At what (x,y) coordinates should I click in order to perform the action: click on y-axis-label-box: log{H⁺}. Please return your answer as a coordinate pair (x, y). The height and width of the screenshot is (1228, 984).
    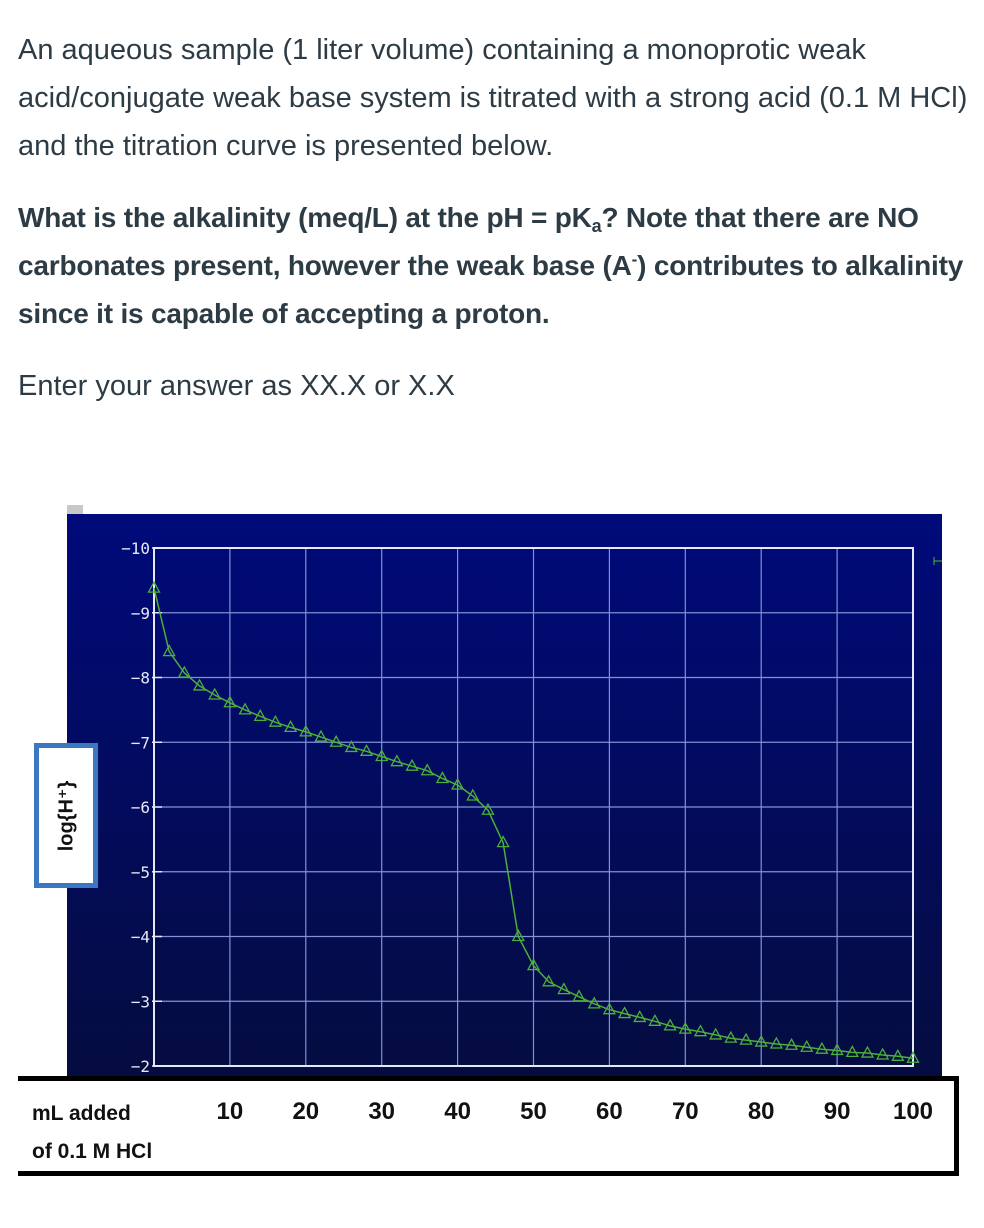
    Looking at the image, I should click on (66, 815).